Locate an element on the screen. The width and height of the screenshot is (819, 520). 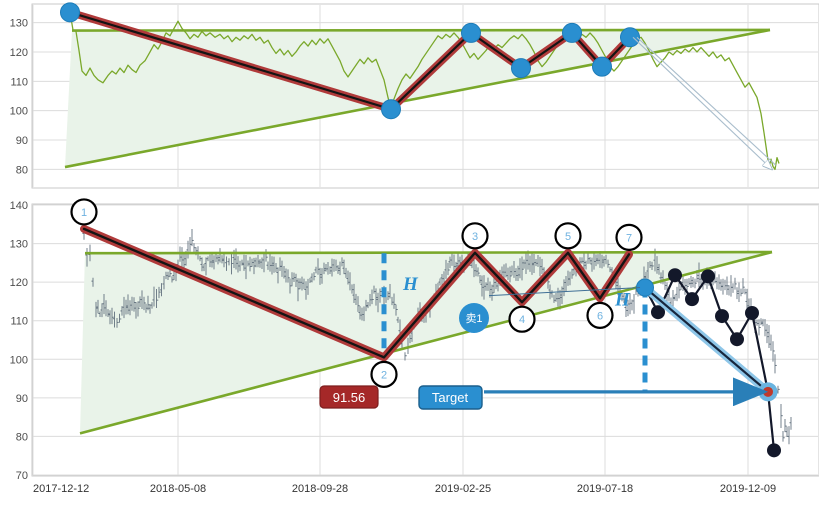
wave-label-marker: 3 is located at coordinates (475, 236).